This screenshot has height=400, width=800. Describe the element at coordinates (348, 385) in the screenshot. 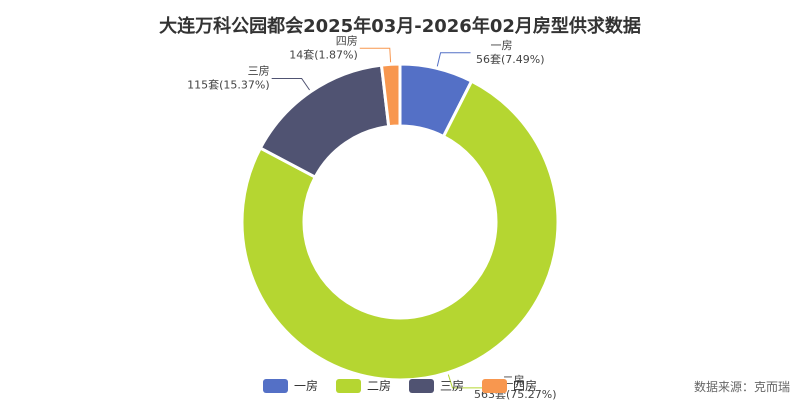

I see `legend-swatch-two-room` at that location.